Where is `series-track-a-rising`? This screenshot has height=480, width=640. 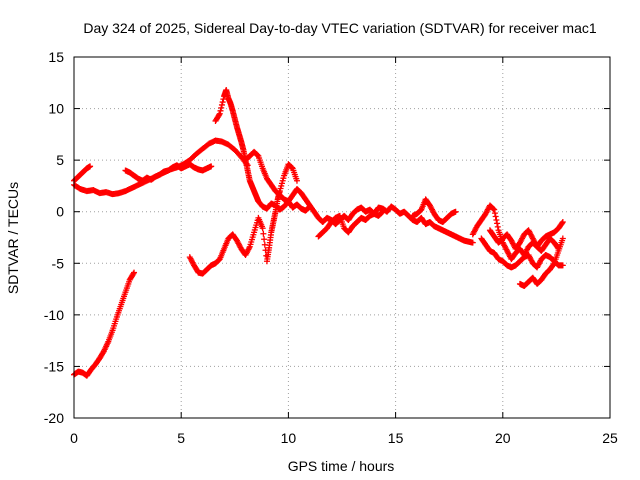
series-track-a-rising is located at coordinates (104, 324).